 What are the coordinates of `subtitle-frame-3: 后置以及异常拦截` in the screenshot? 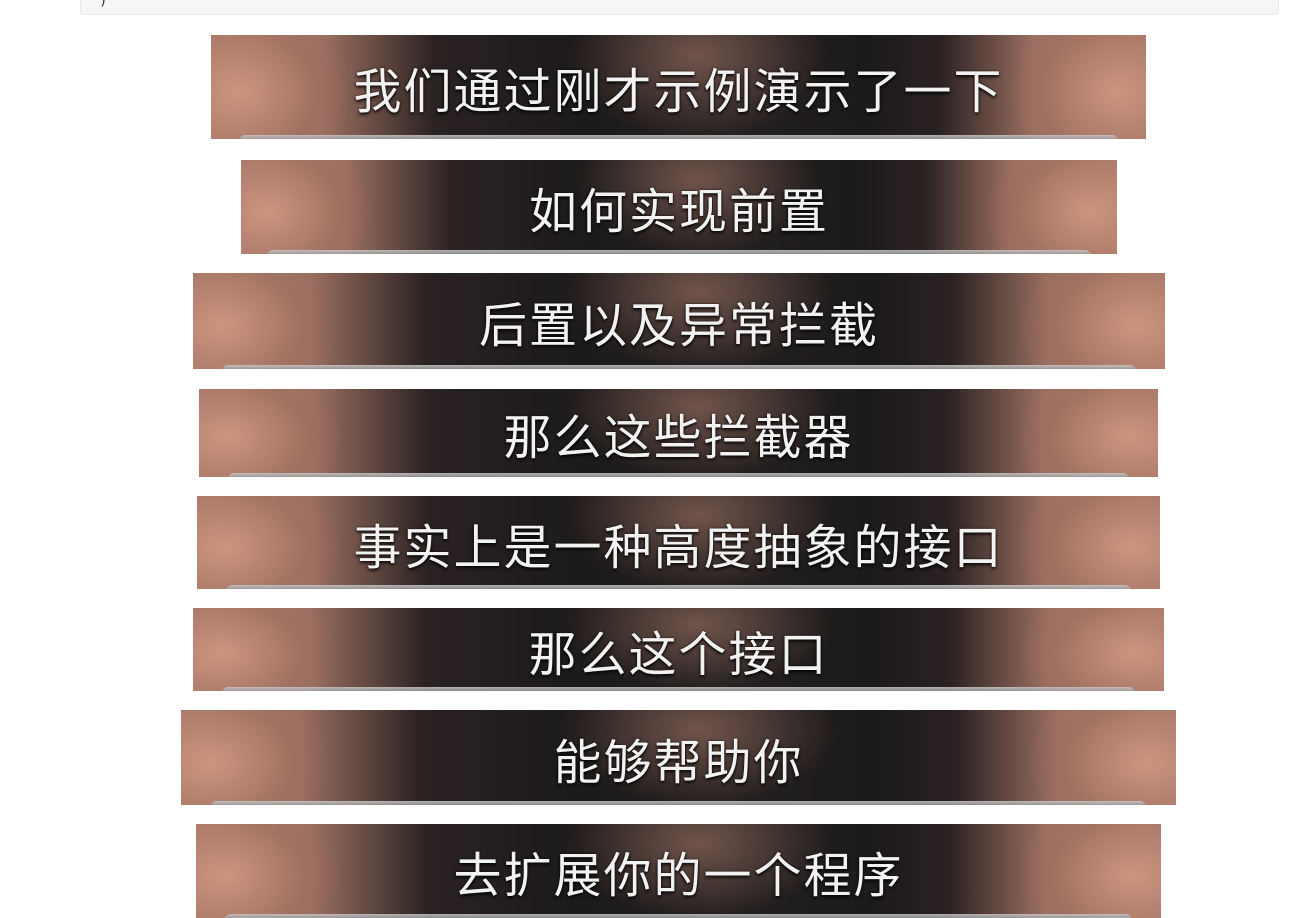 It's located at (679, 321).